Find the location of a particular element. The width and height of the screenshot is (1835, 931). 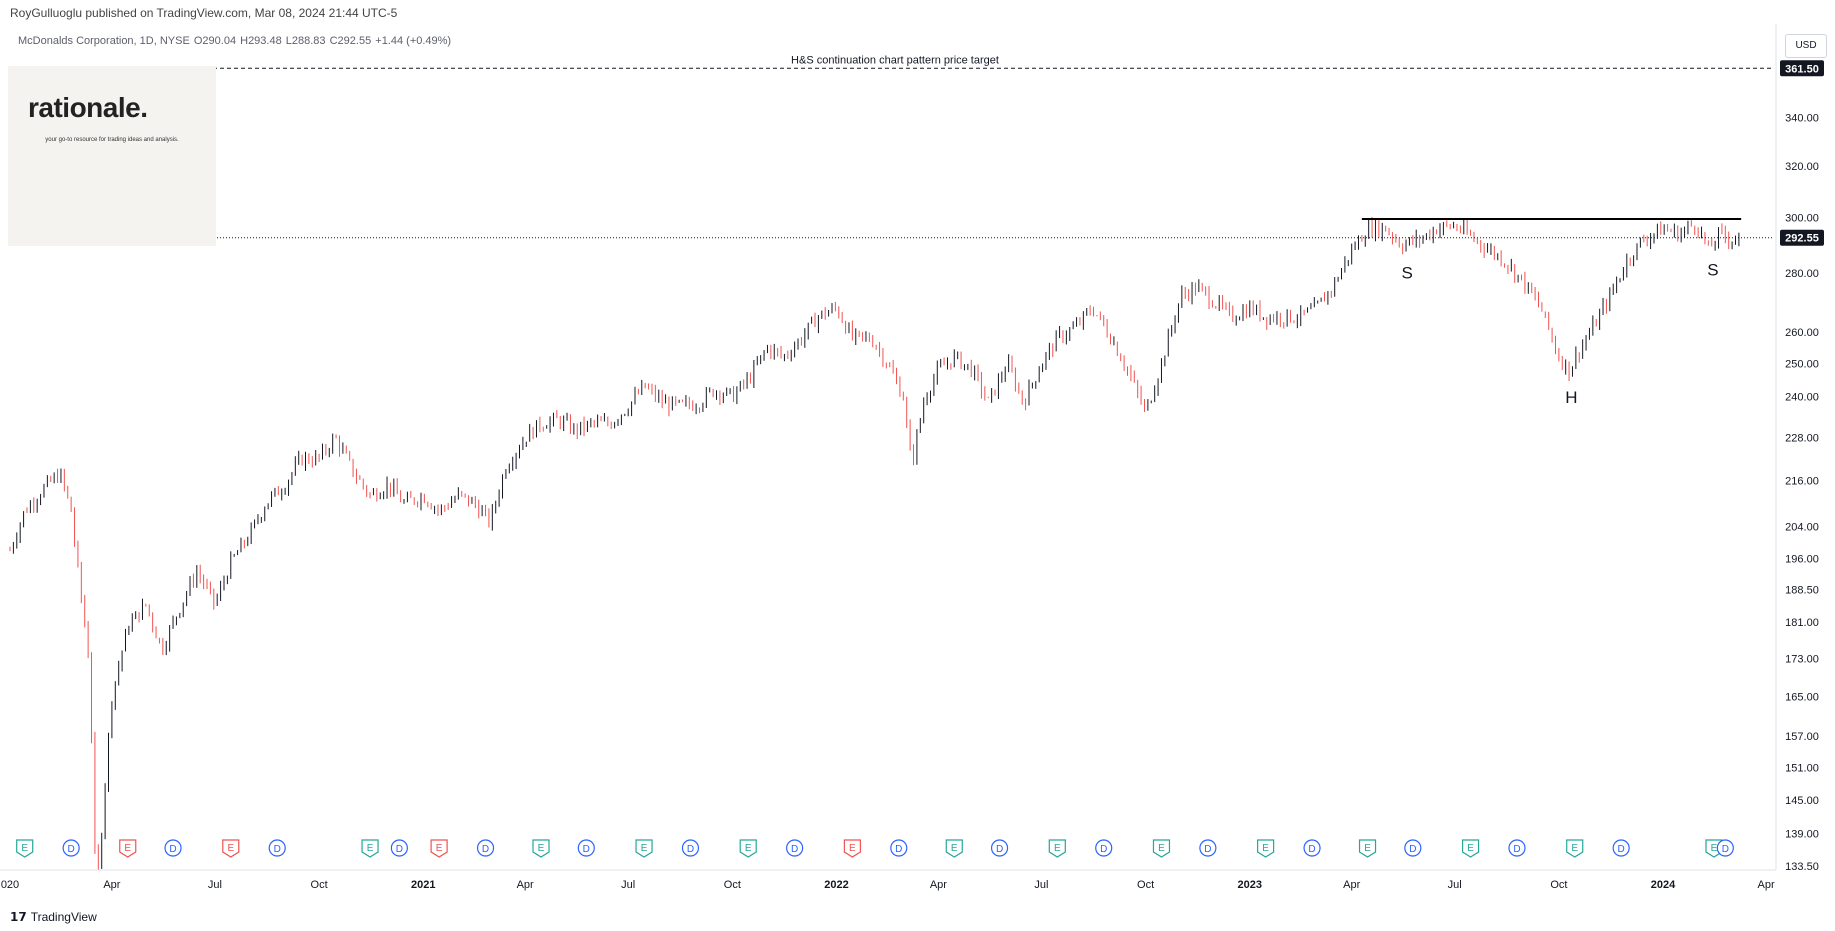

legend-close: C292.55 is located at coordinates (350, 41).